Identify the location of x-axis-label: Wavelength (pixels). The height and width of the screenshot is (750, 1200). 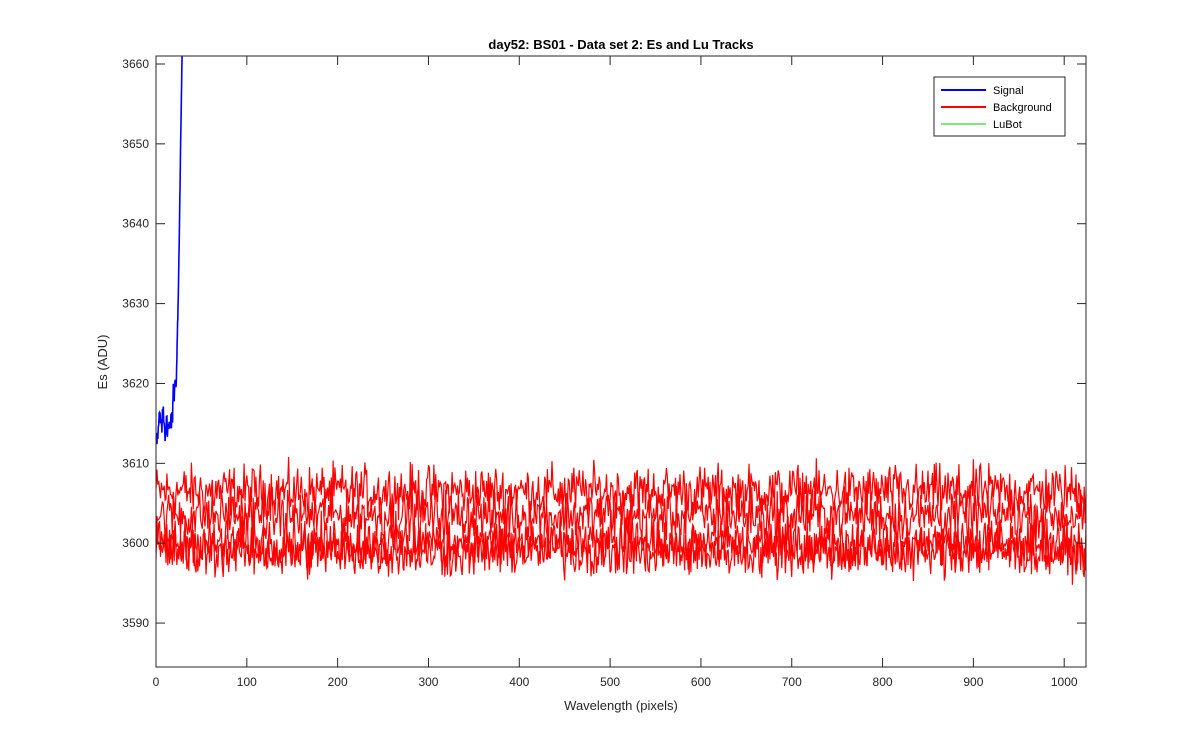
(621, 705).